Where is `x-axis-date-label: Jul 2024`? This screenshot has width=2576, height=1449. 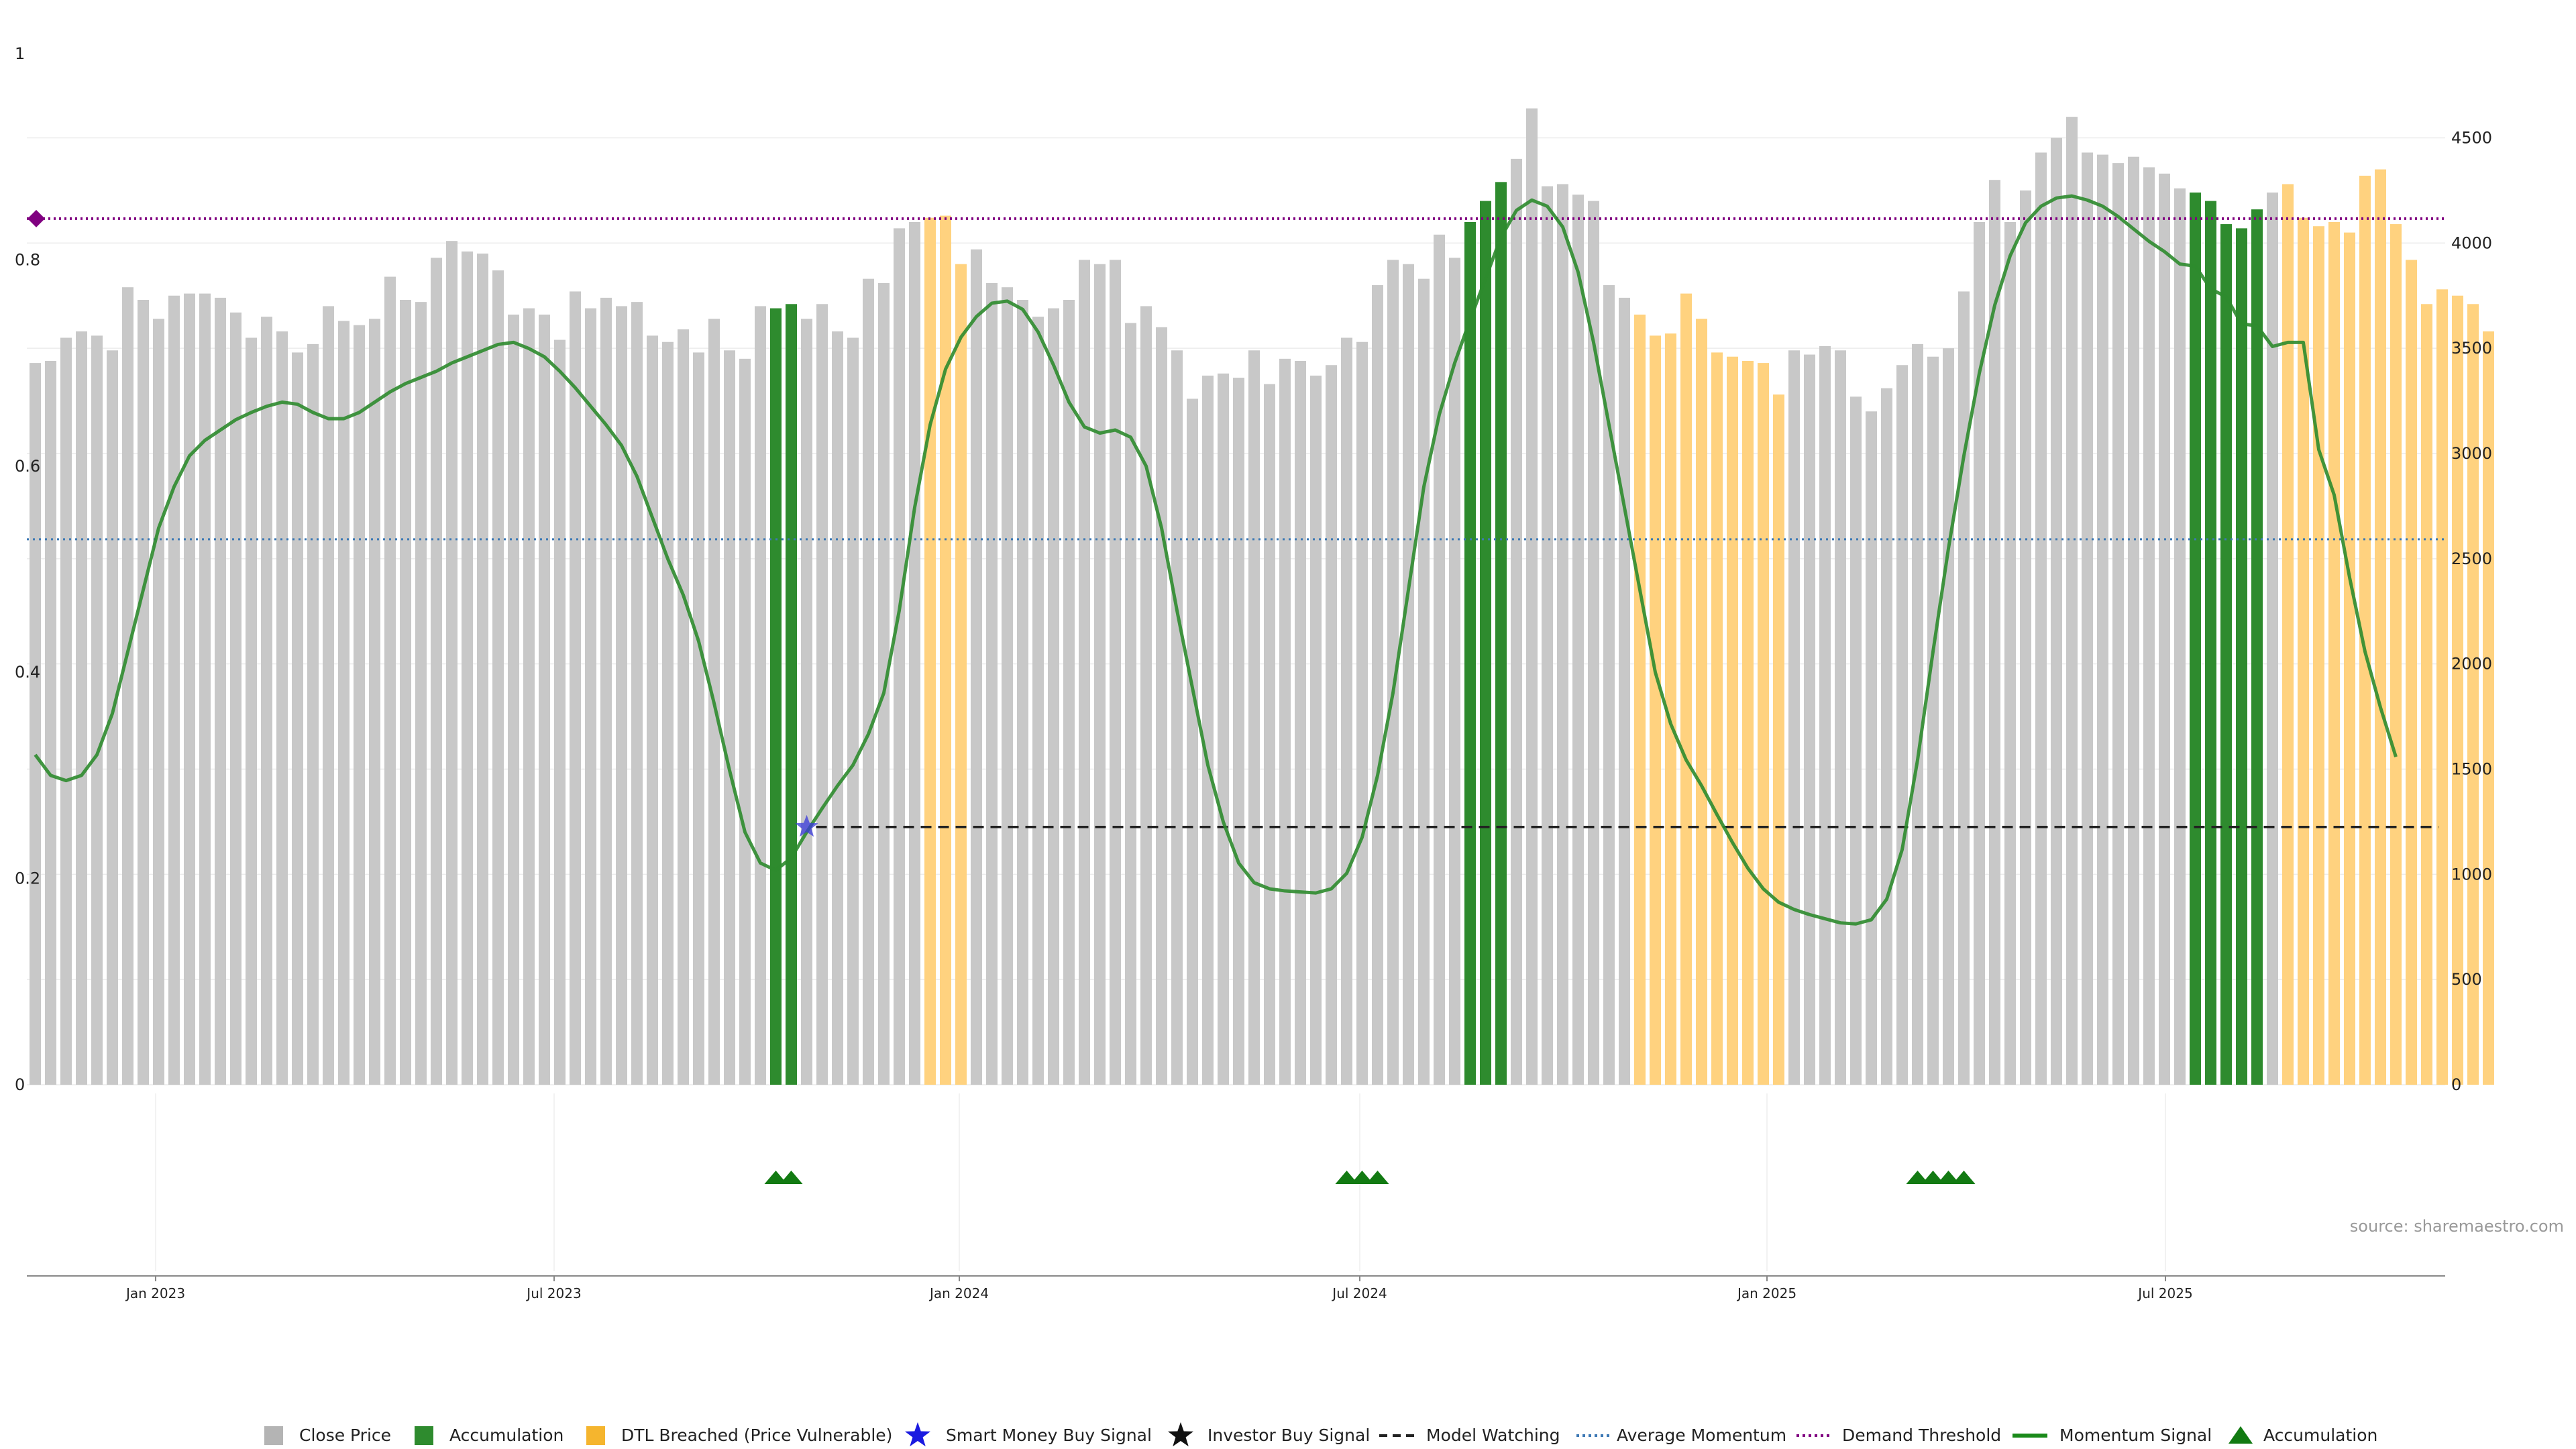
x-axis-date-label: Jul 2024 is located at coordinates (1359, 1293).